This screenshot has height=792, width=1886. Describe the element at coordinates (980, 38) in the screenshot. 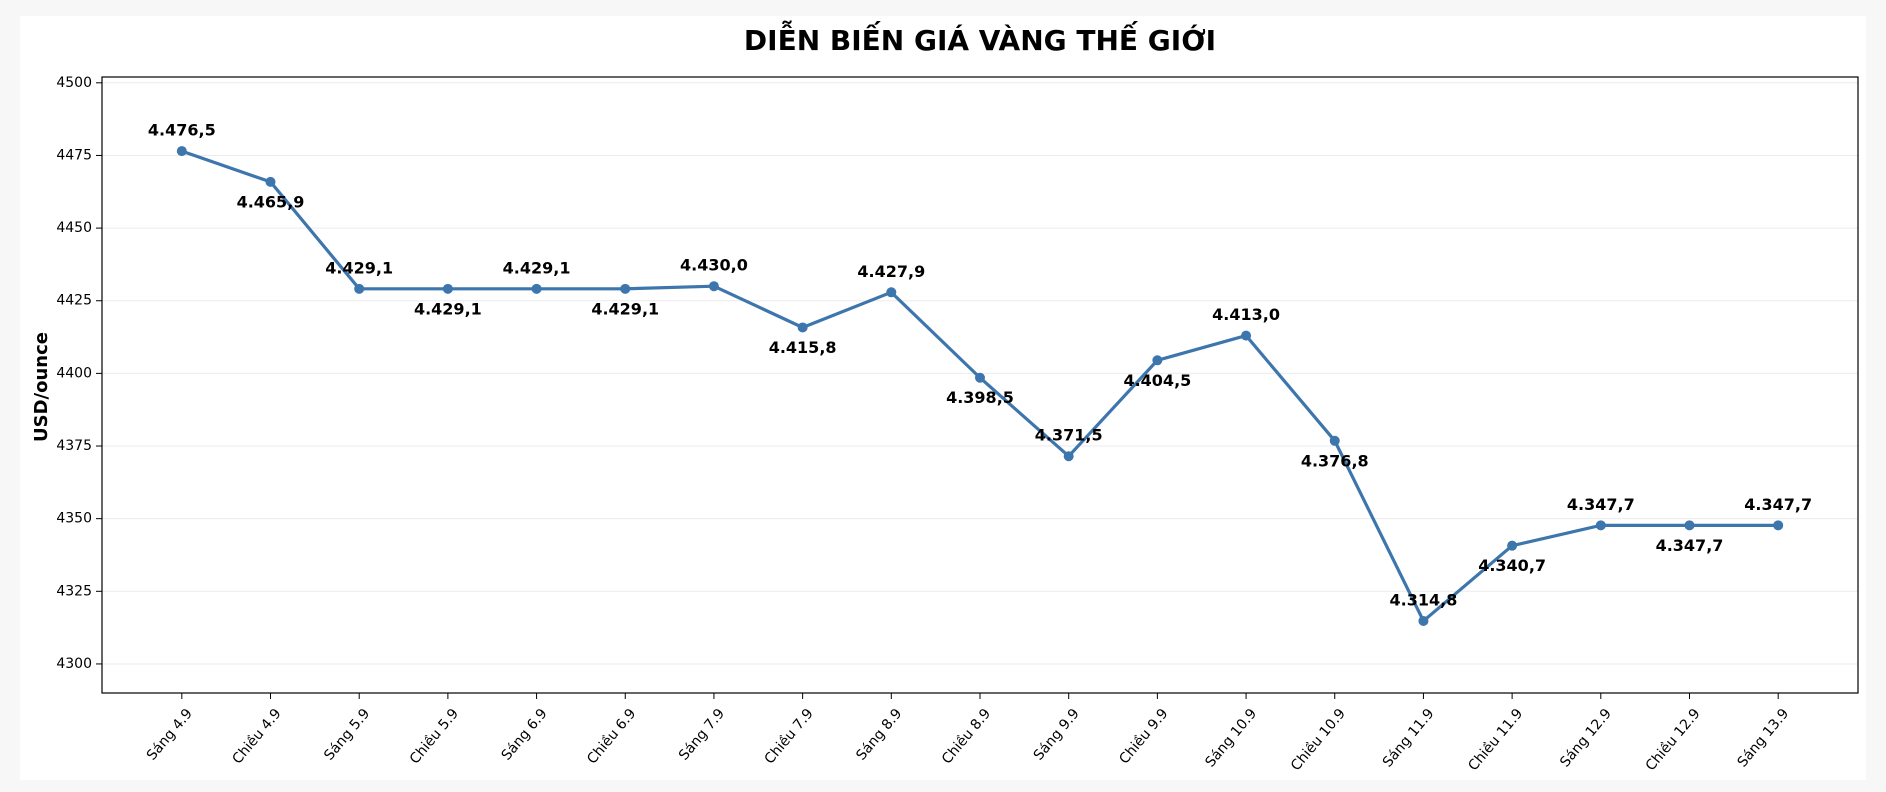

I see `chart-title: DIỄN BIẾN GIÁ VÀNG THẾ GIỚI` at that location.